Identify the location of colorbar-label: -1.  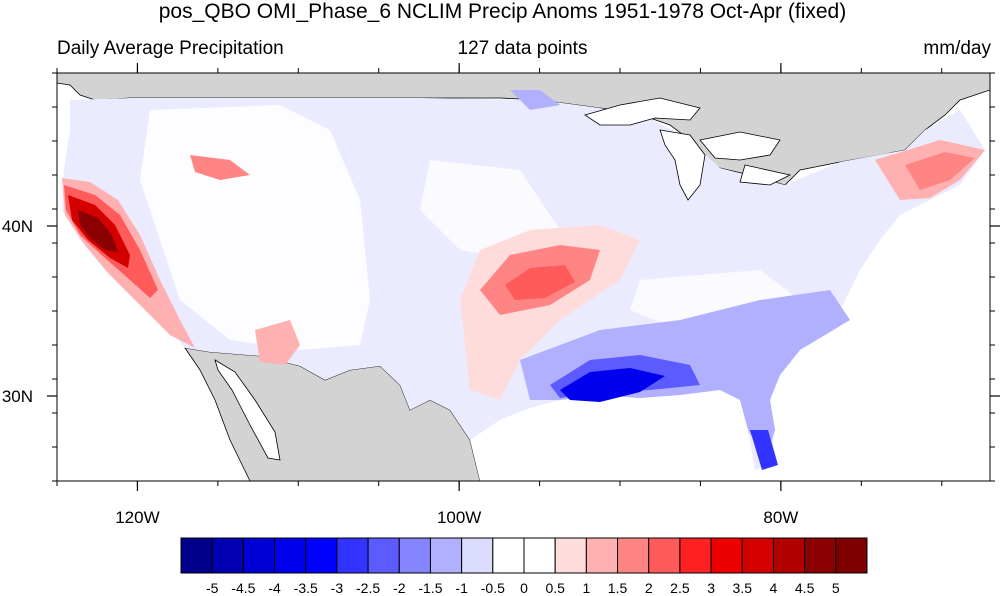
(461, 588).